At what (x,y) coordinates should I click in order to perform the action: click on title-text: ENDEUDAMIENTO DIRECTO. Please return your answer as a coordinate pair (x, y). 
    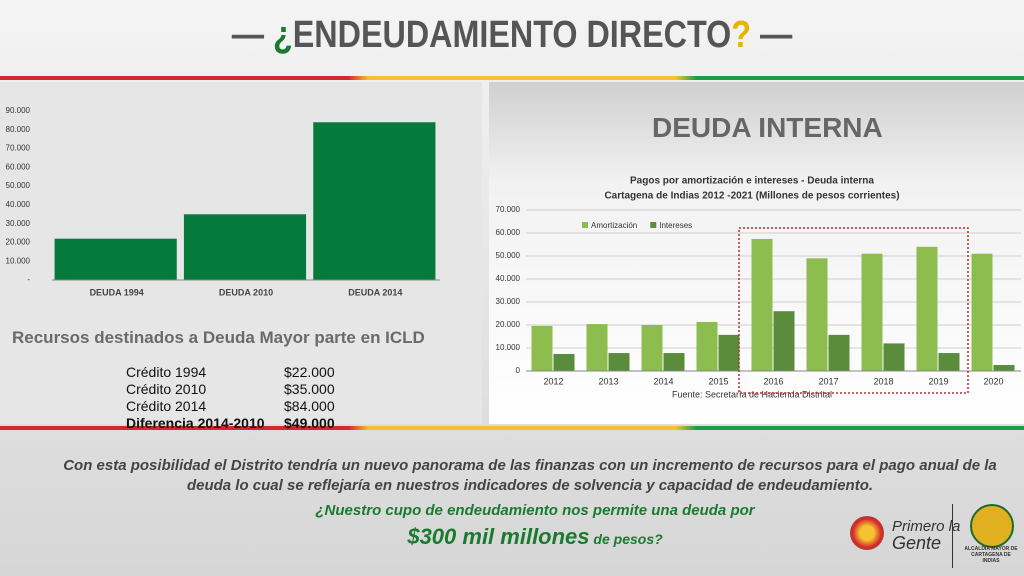
    Looking at the image, I should click on (512, 35).